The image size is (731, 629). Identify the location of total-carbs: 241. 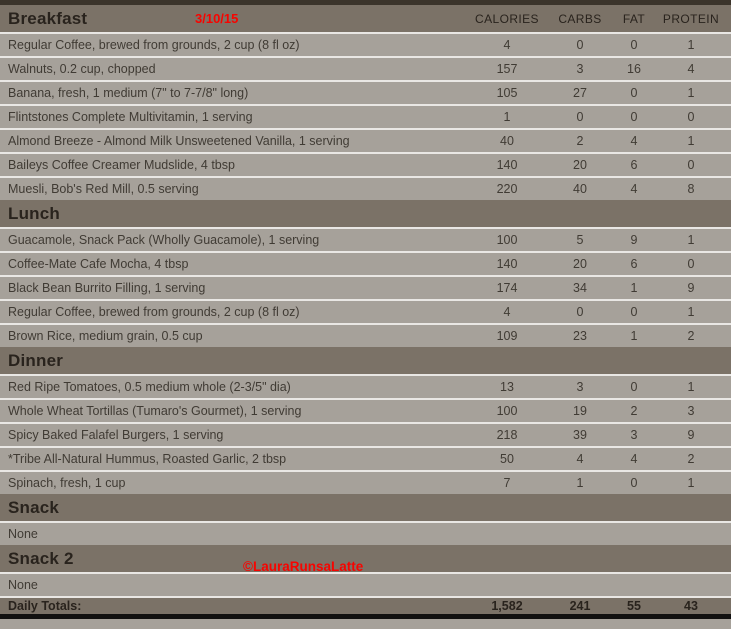
(580, 606).